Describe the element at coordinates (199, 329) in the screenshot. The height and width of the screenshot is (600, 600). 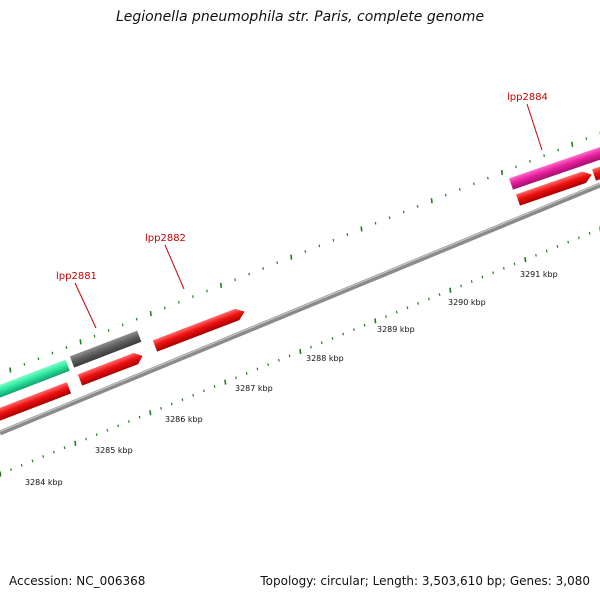
I see `gene-lpp2882` at that location.